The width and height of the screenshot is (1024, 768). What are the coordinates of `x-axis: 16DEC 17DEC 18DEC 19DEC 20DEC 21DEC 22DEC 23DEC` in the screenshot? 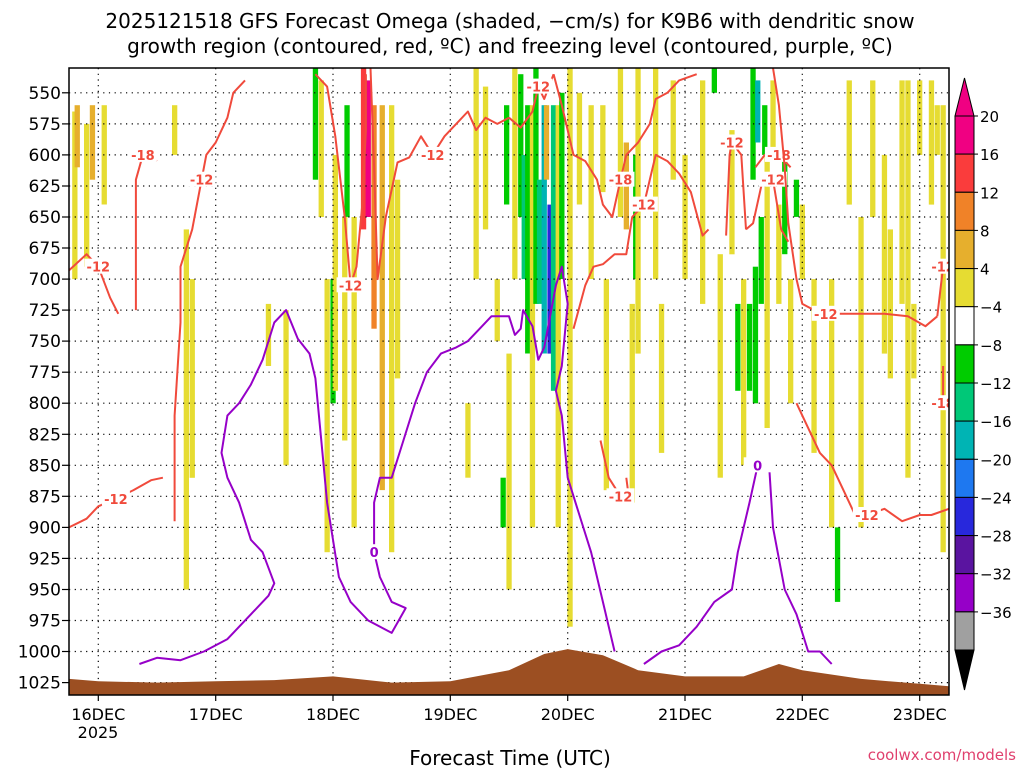 It's located at (509, 709).